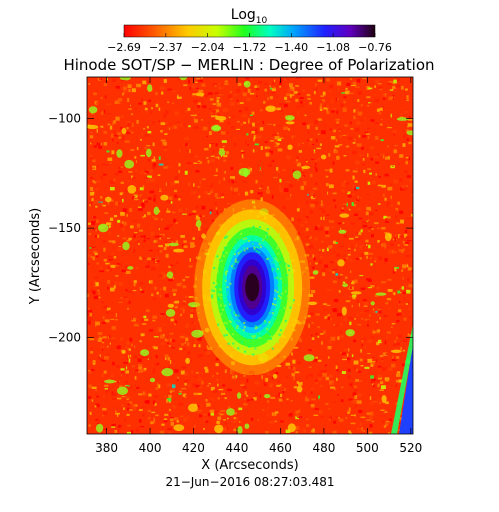  I want to click on colorbar-tick-label: −1.40, so click(291, 47).